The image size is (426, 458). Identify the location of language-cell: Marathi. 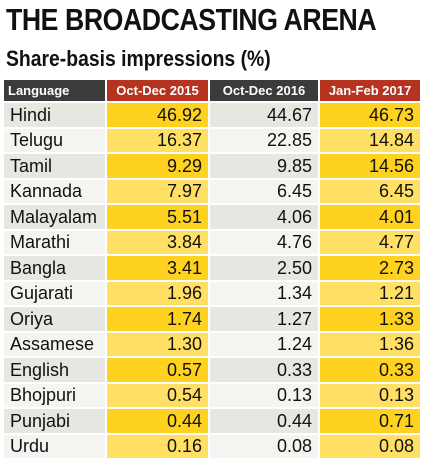
(55, 243).